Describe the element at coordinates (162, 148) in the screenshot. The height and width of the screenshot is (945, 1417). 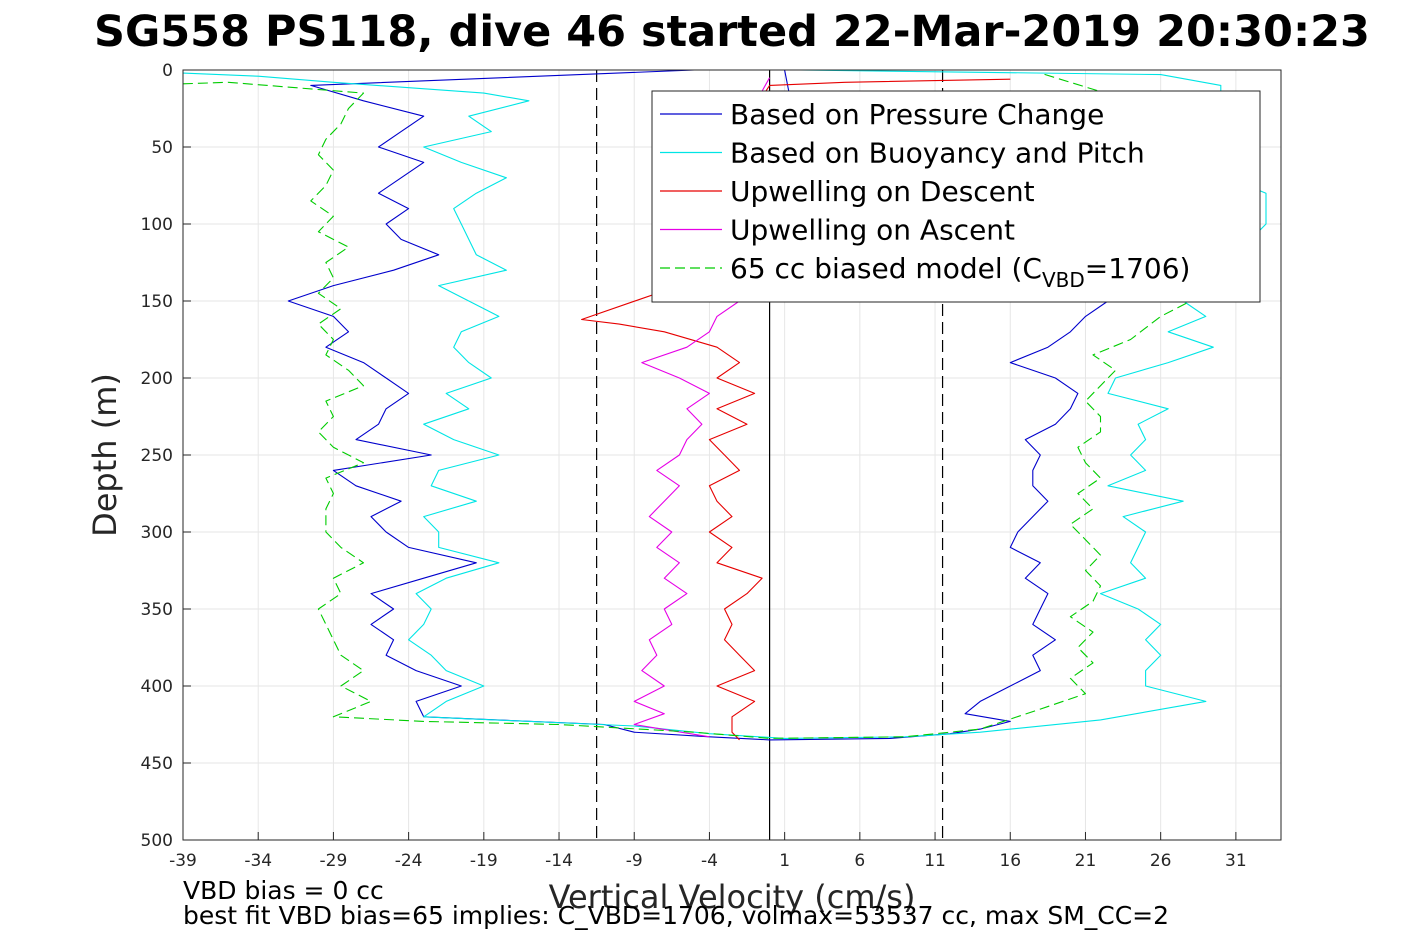
I see `y-tick-label: 50` at that location.